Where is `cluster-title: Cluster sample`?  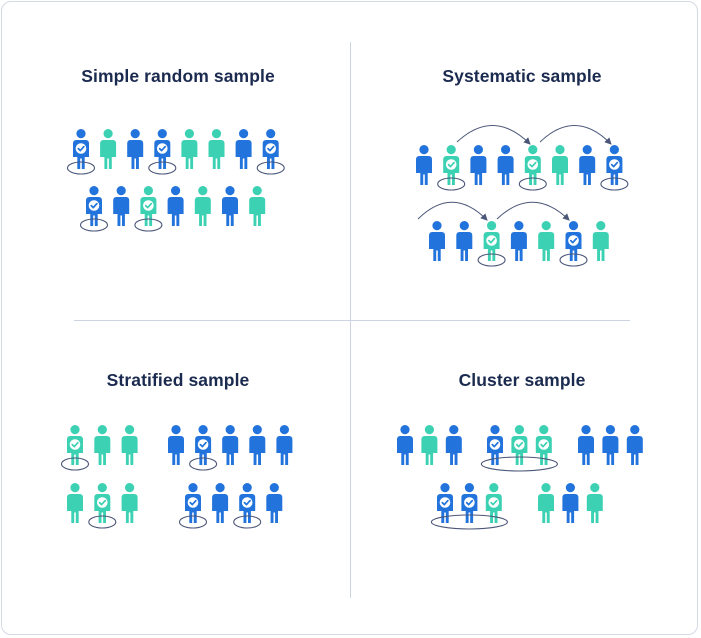 cluster-title: Cluster sample is located at coordinates (522, 380).